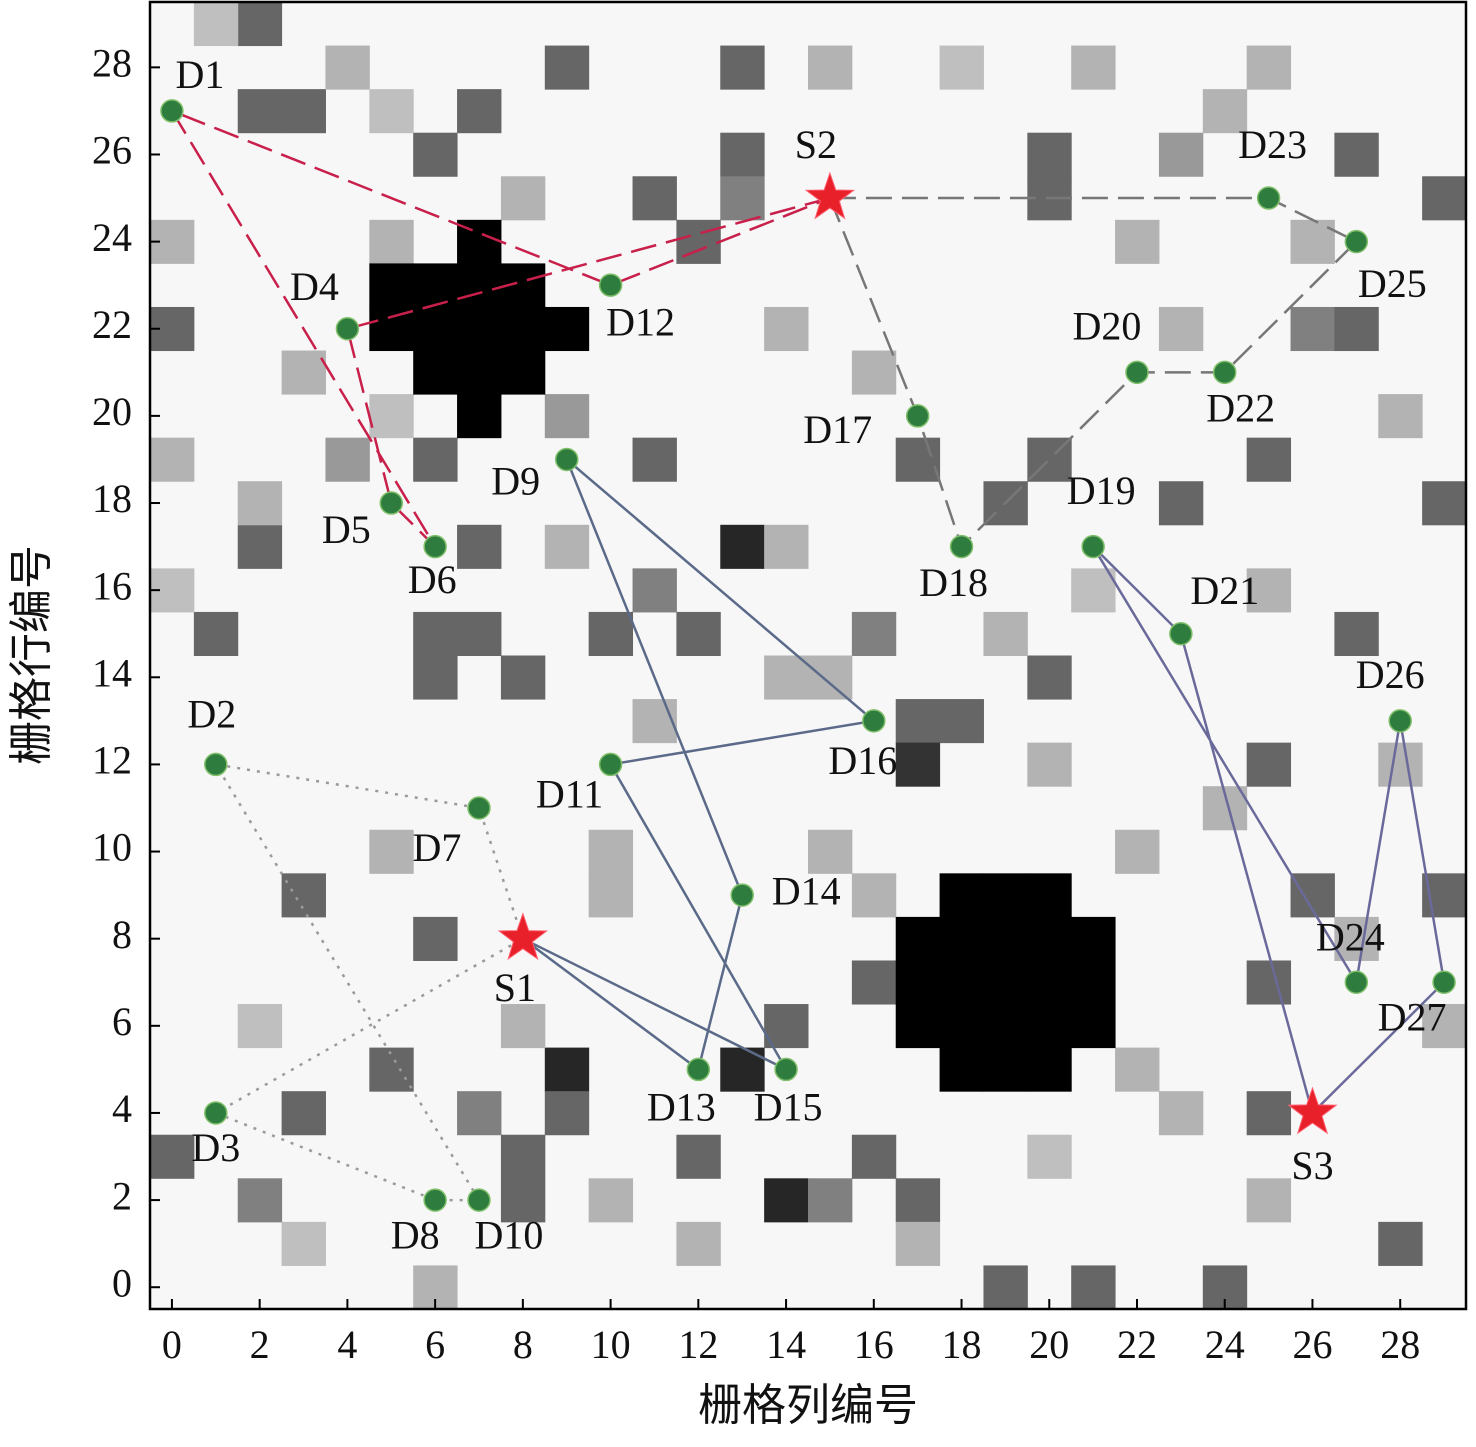 The image size is (1476, 1447). Describe the element at coordinates (1240, 407) in the screenshot. I see `point-label: D22` at that location.